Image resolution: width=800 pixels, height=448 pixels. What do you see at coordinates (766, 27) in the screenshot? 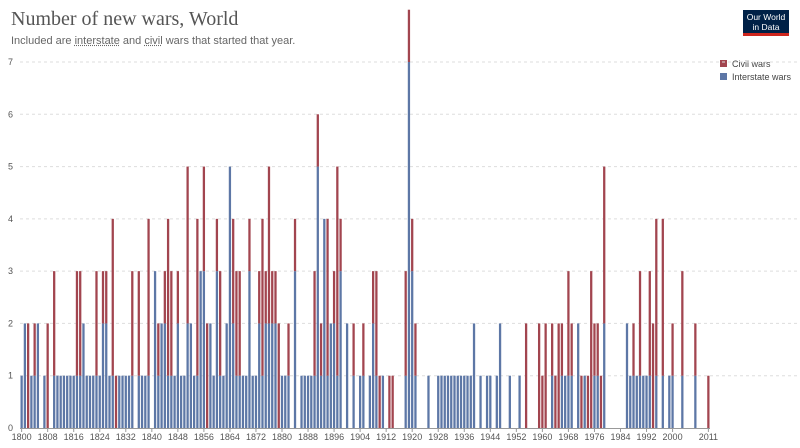
I see `logo-line-2: in Data` at bounding box center [766, 27].